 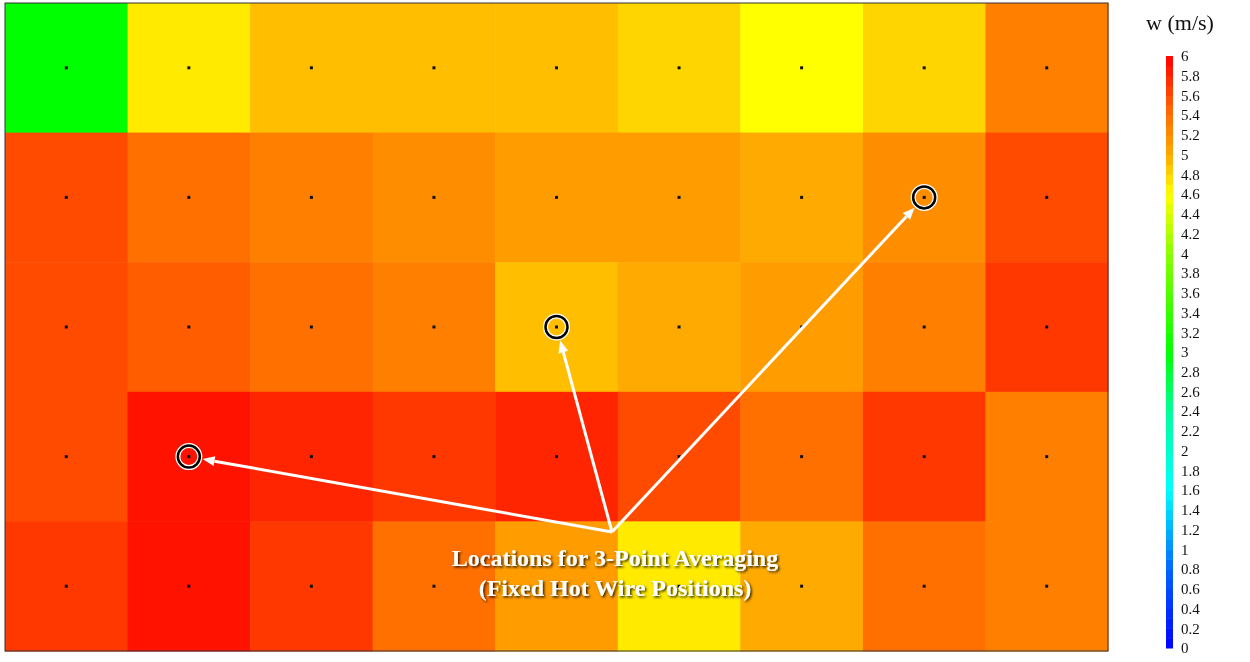 I want to click on color-bar-label: 1.4, so click(x=1191, y=510).